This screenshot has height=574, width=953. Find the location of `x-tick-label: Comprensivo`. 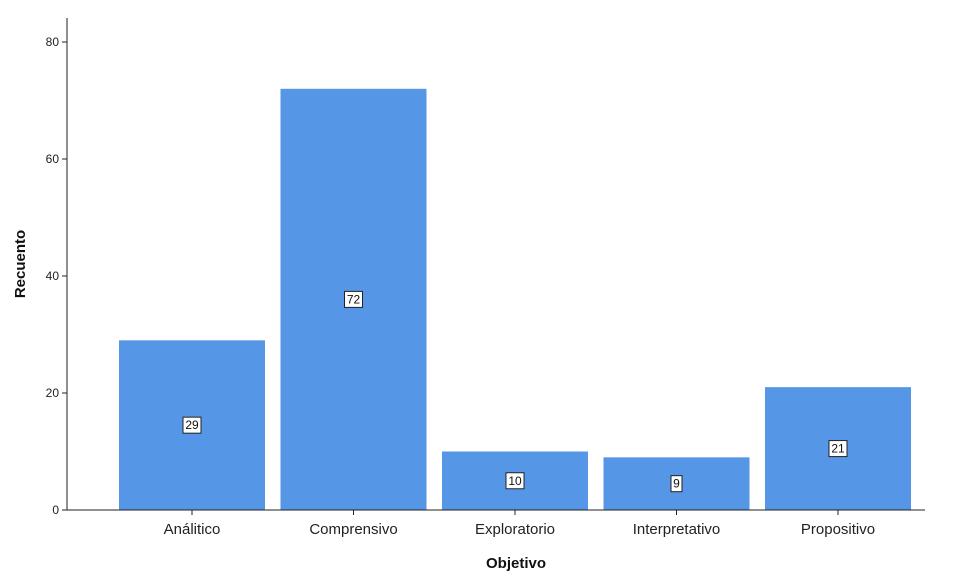

x-tick-label: Comprensivo is located at coordinates (353, 529).